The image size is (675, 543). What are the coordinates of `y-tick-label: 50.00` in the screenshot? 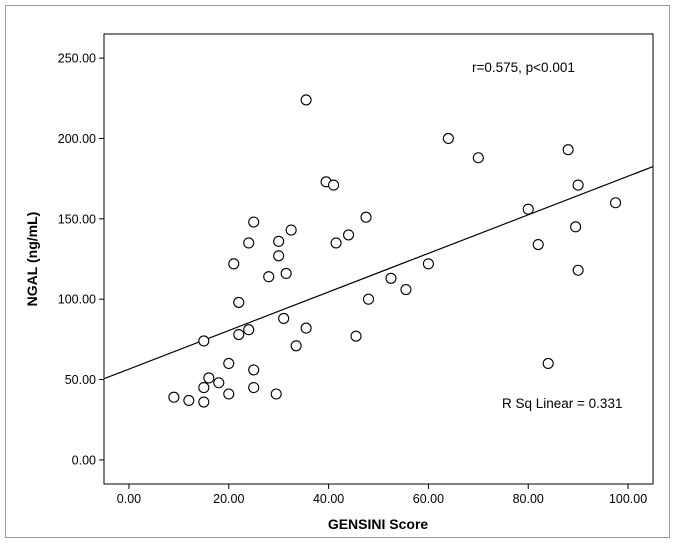 It's located at (80, 380).